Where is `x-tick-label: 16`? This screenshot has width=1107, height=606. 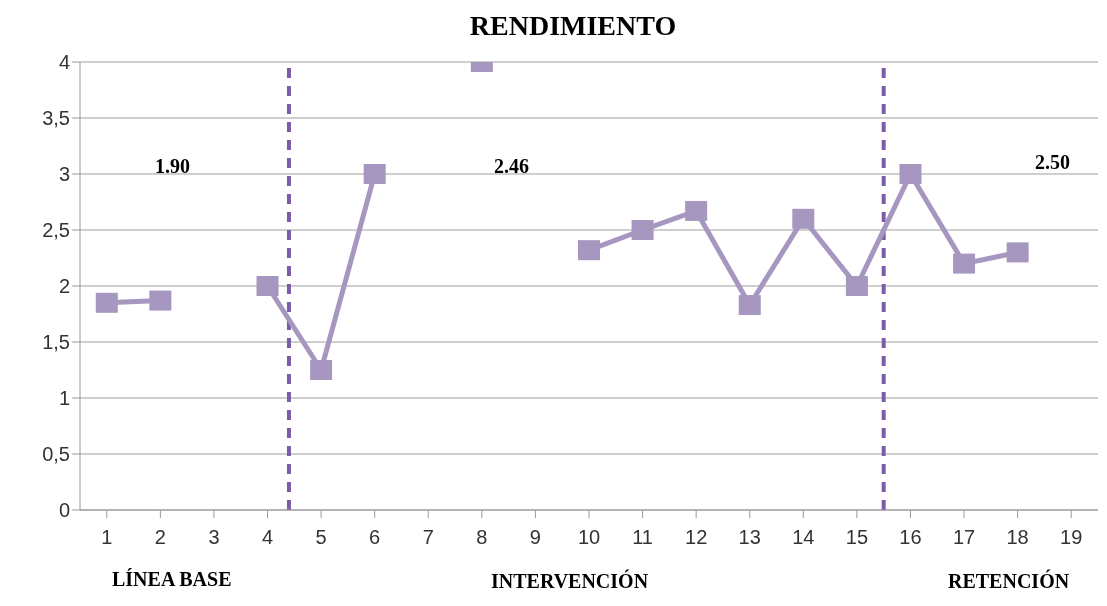
x-tick-label: 16 is located at coordinates (910, 537).